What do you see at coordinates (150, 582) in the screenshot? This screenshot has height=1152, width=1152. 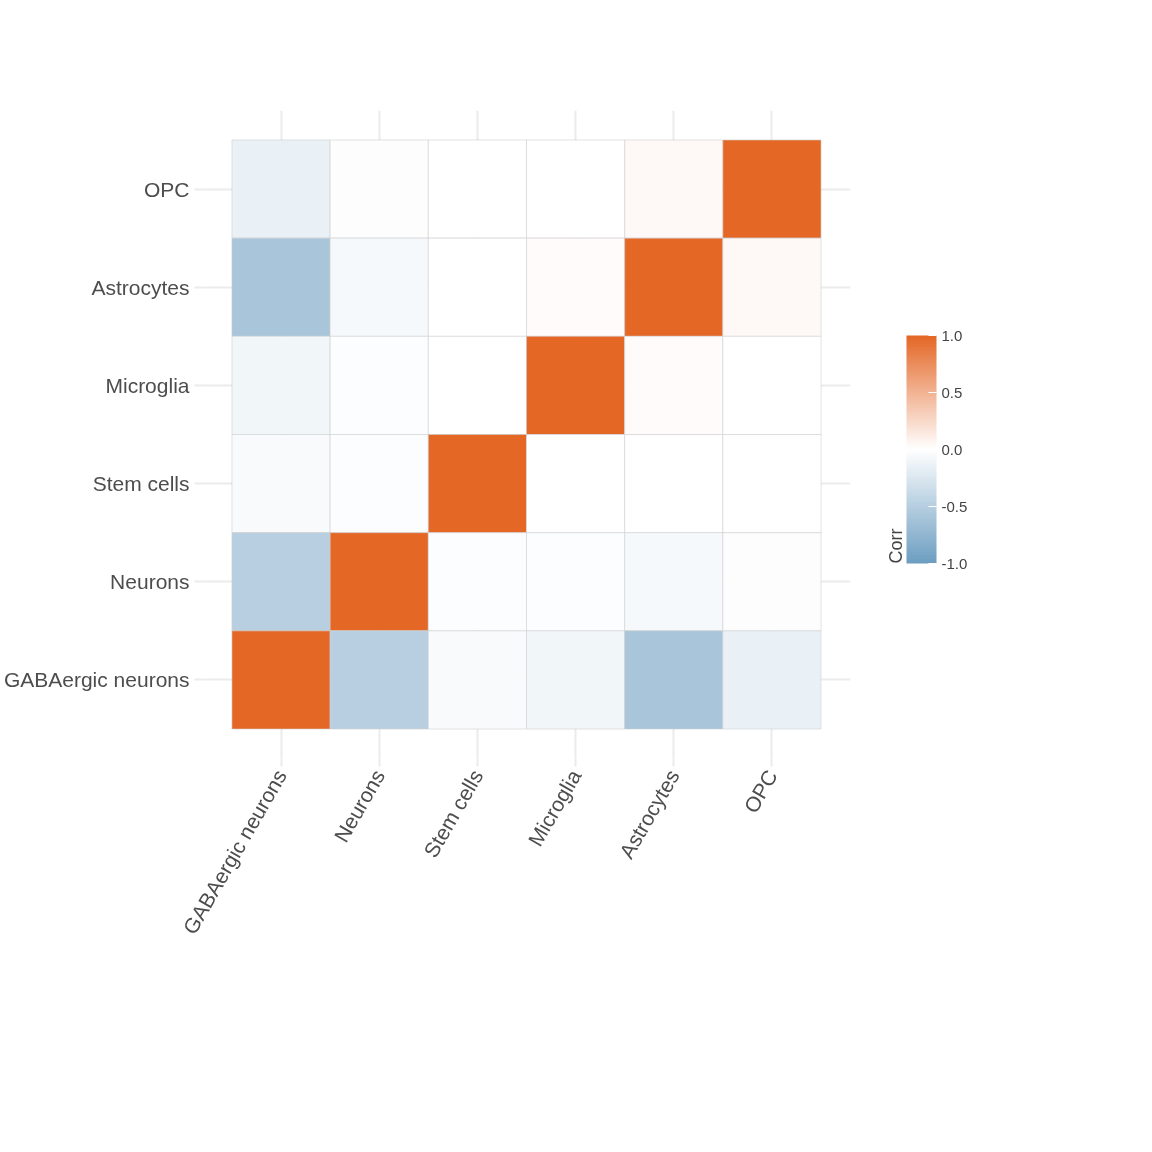 I see `y-tick-label: Neurons` at bounding box center [150, 582].